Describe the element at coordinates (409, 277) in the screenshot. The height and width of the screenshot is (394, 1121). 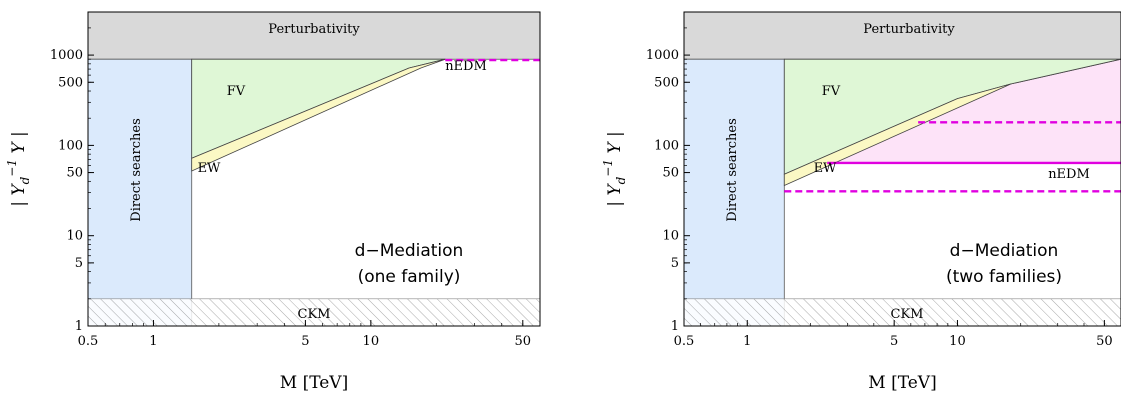
I see `panel-annotation-line-2: (one family)` at that location.